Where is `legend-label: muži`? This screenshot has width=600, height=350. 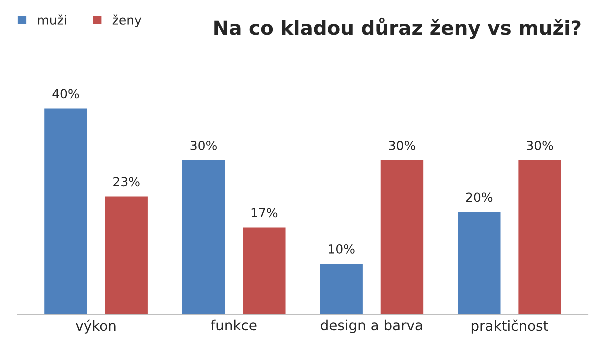
legend-label: muži is located at coordinates (52, 19).